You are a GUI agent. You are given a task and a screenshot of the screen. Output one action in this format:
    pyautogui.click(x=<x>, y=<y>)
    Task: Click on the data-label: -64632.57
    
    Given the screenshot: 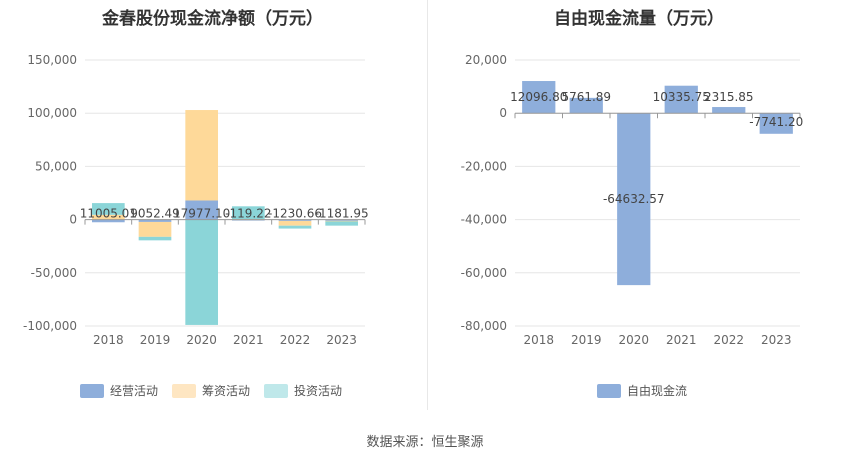 What is the action you would take?
    pyautogui.click(x=634, y=199)
    